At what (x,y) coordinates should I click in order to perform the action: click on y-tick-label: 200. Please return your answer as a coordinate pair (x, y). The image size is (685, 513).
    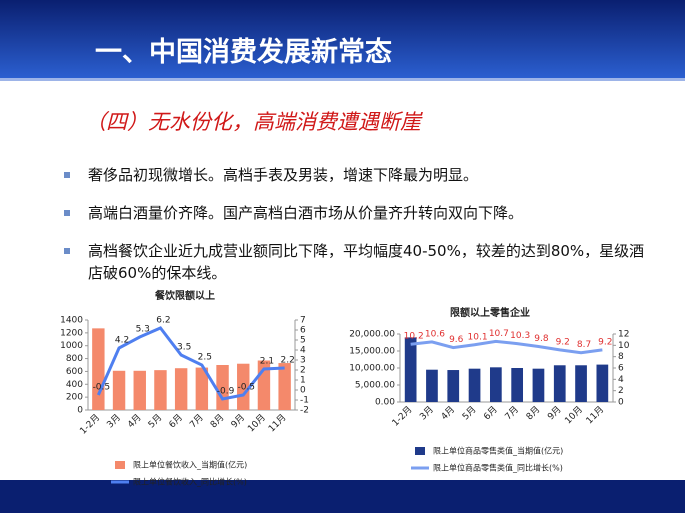
    Looking at the image, I should click on (74, 398).